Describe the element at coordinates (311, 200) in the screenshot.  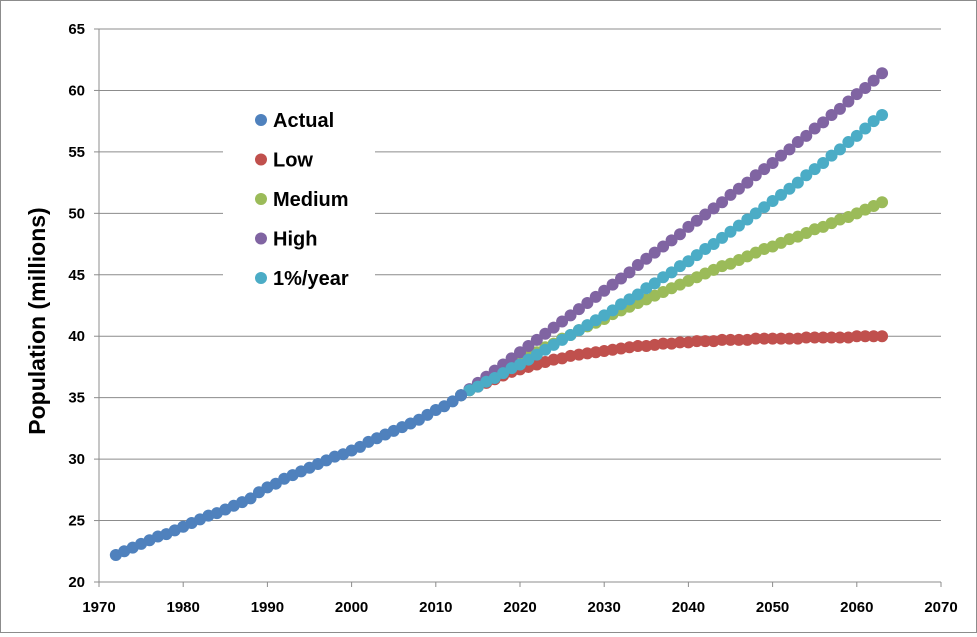
I see `legend-label: Medium` at that location.